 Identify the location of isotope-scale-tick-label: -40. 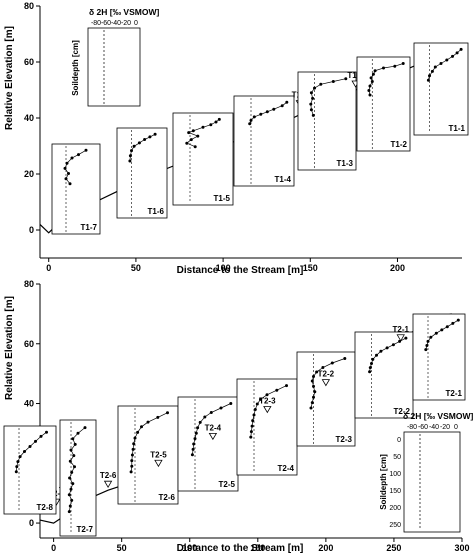
(434, 427).